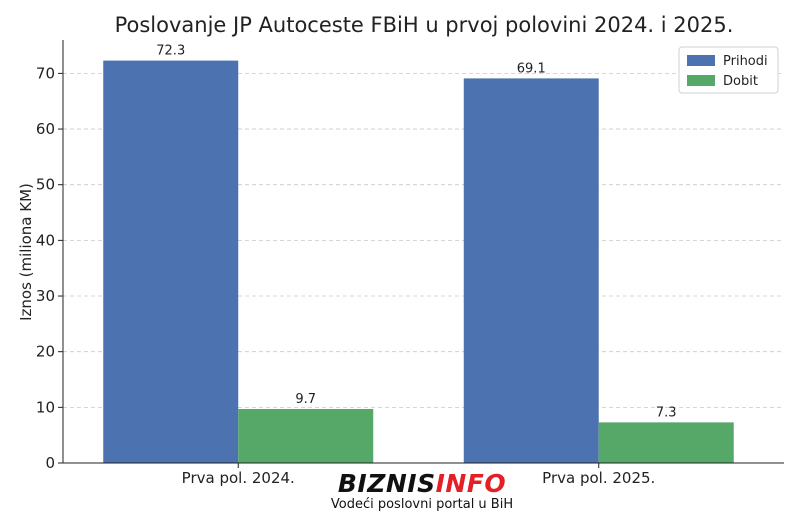 Image resolution: width=800 pixels, height=517 pixels. Describe the element at coordinates (386, 483) in the screenshot. I see `logo-part-biznis: BIZNIS` at that location.